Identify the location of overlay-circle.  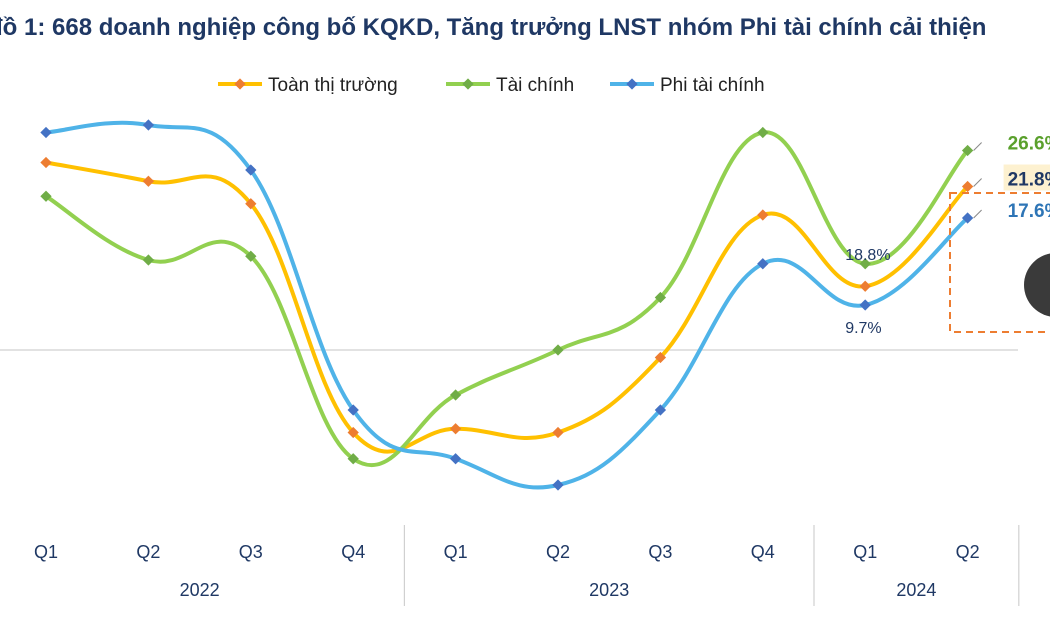
(1037, 285).